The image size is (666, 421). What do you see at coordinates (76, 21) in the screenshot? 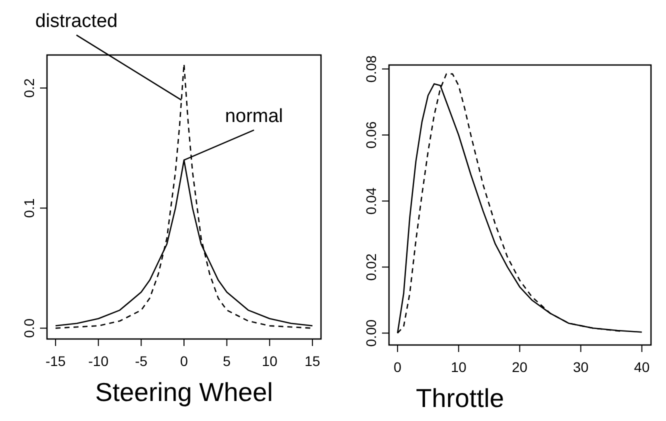
I see `annotation: distracted` at bounding box center [76, 21].